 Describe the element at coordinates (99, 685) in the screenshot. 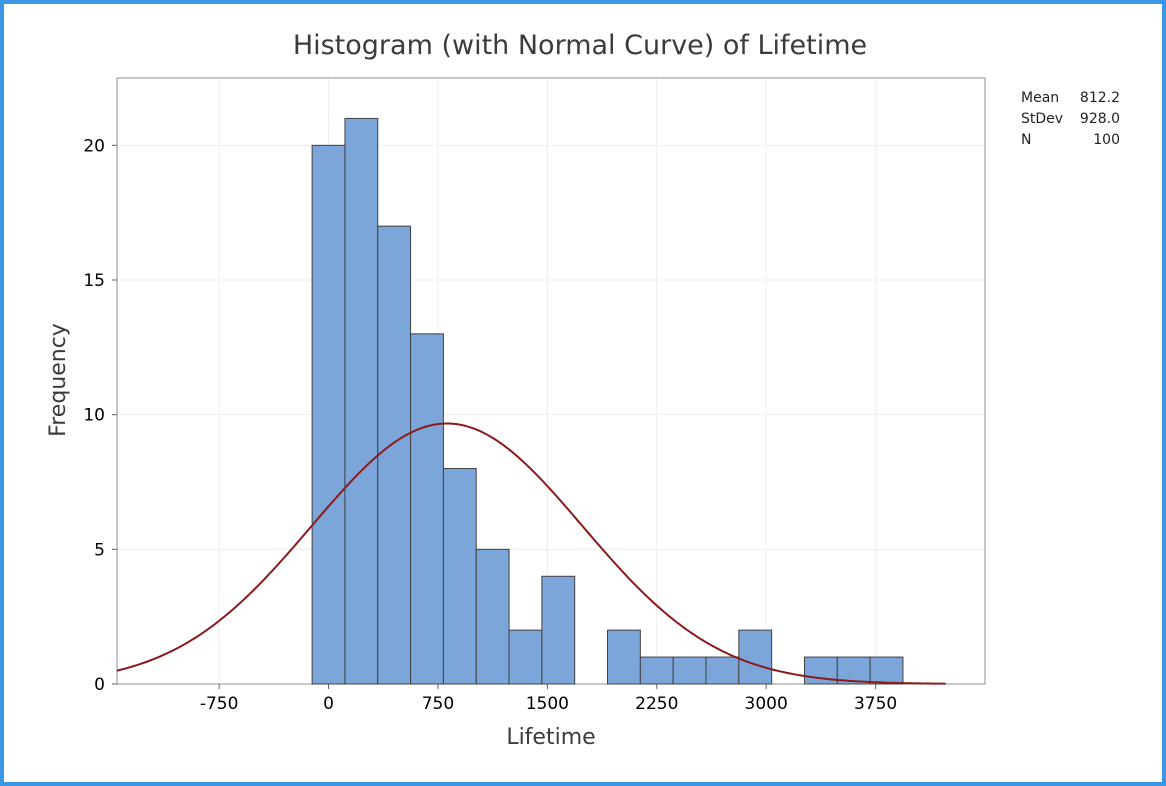

I see `y-tick-label: 0` at that location.